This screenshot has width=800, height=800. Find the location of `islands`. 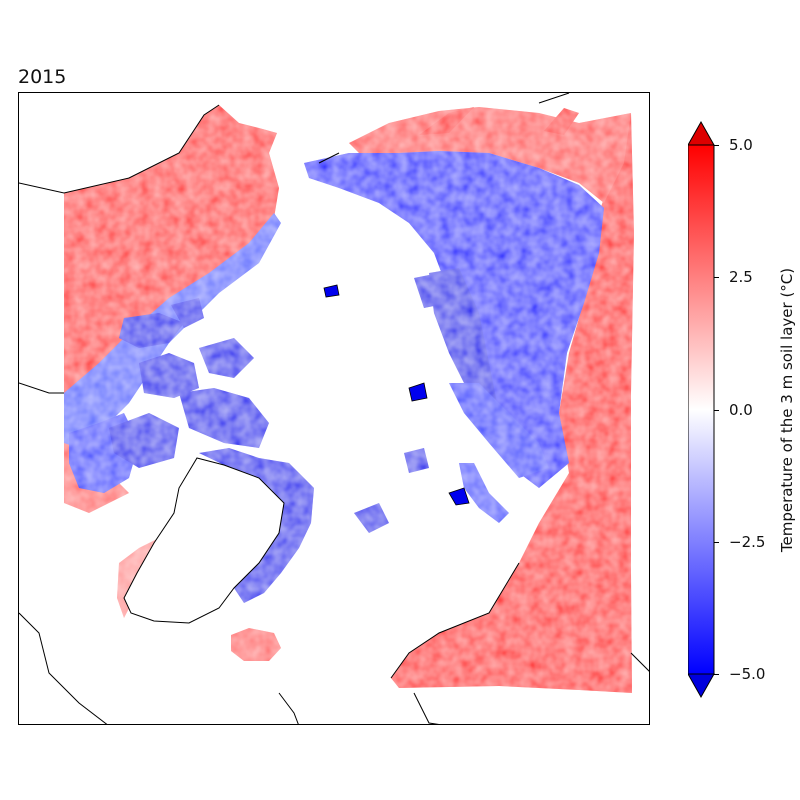

islands is located at coordinates (396, 395).